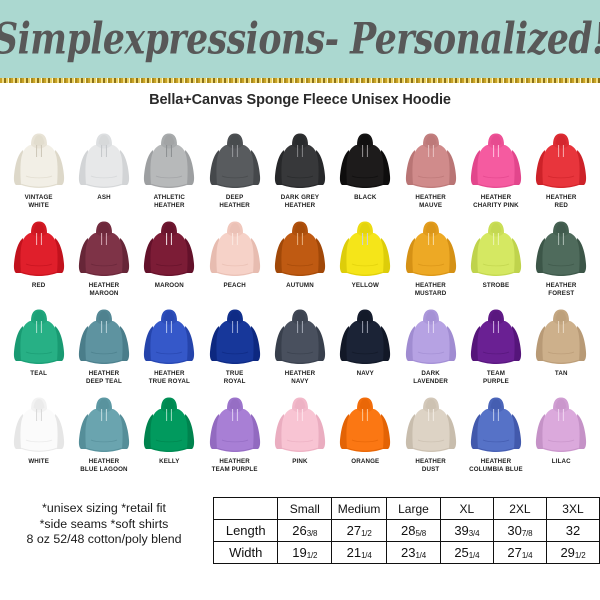  What do you see at coordinates (514, 530) in the screenshot?
I see `measurement-whole: 30` at bounding box center [514, 530].